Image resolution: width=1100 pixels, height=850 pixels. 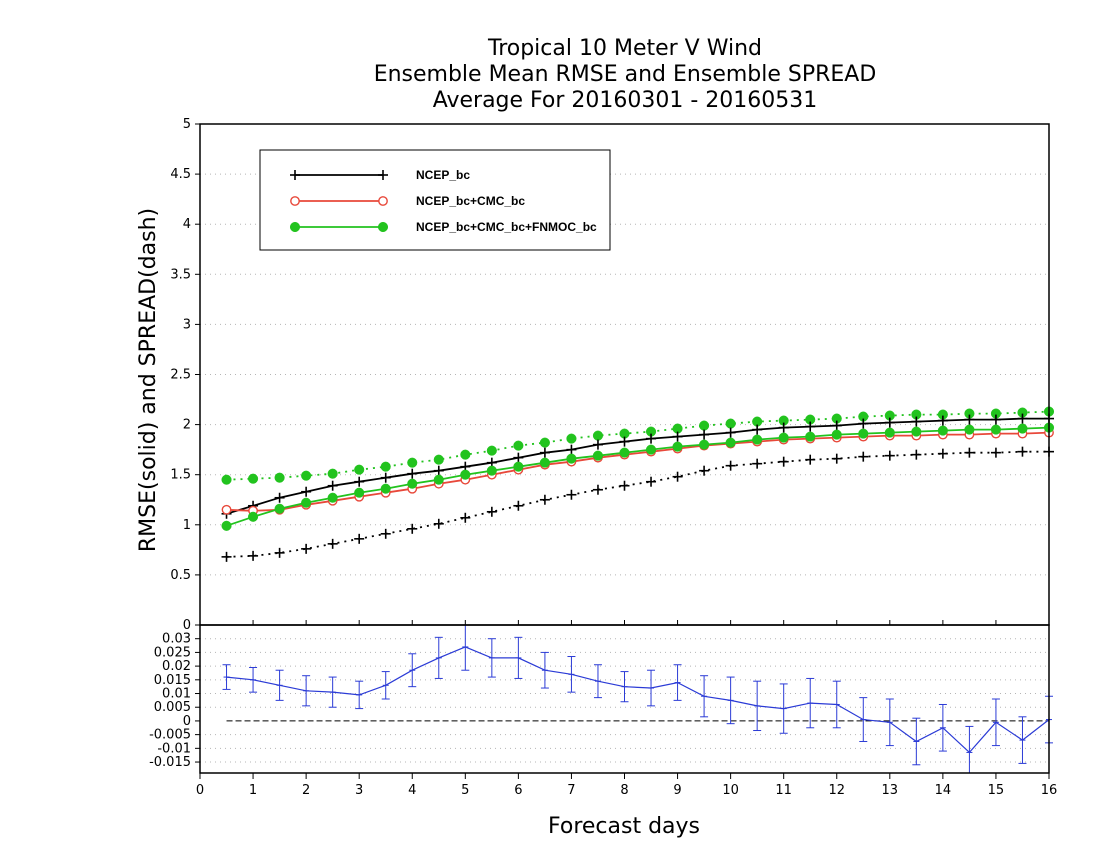 What do you see at coordinates (996, 790) in the screenshot?
I see `x-tick-label: 15` at bounding box center [996, 790].